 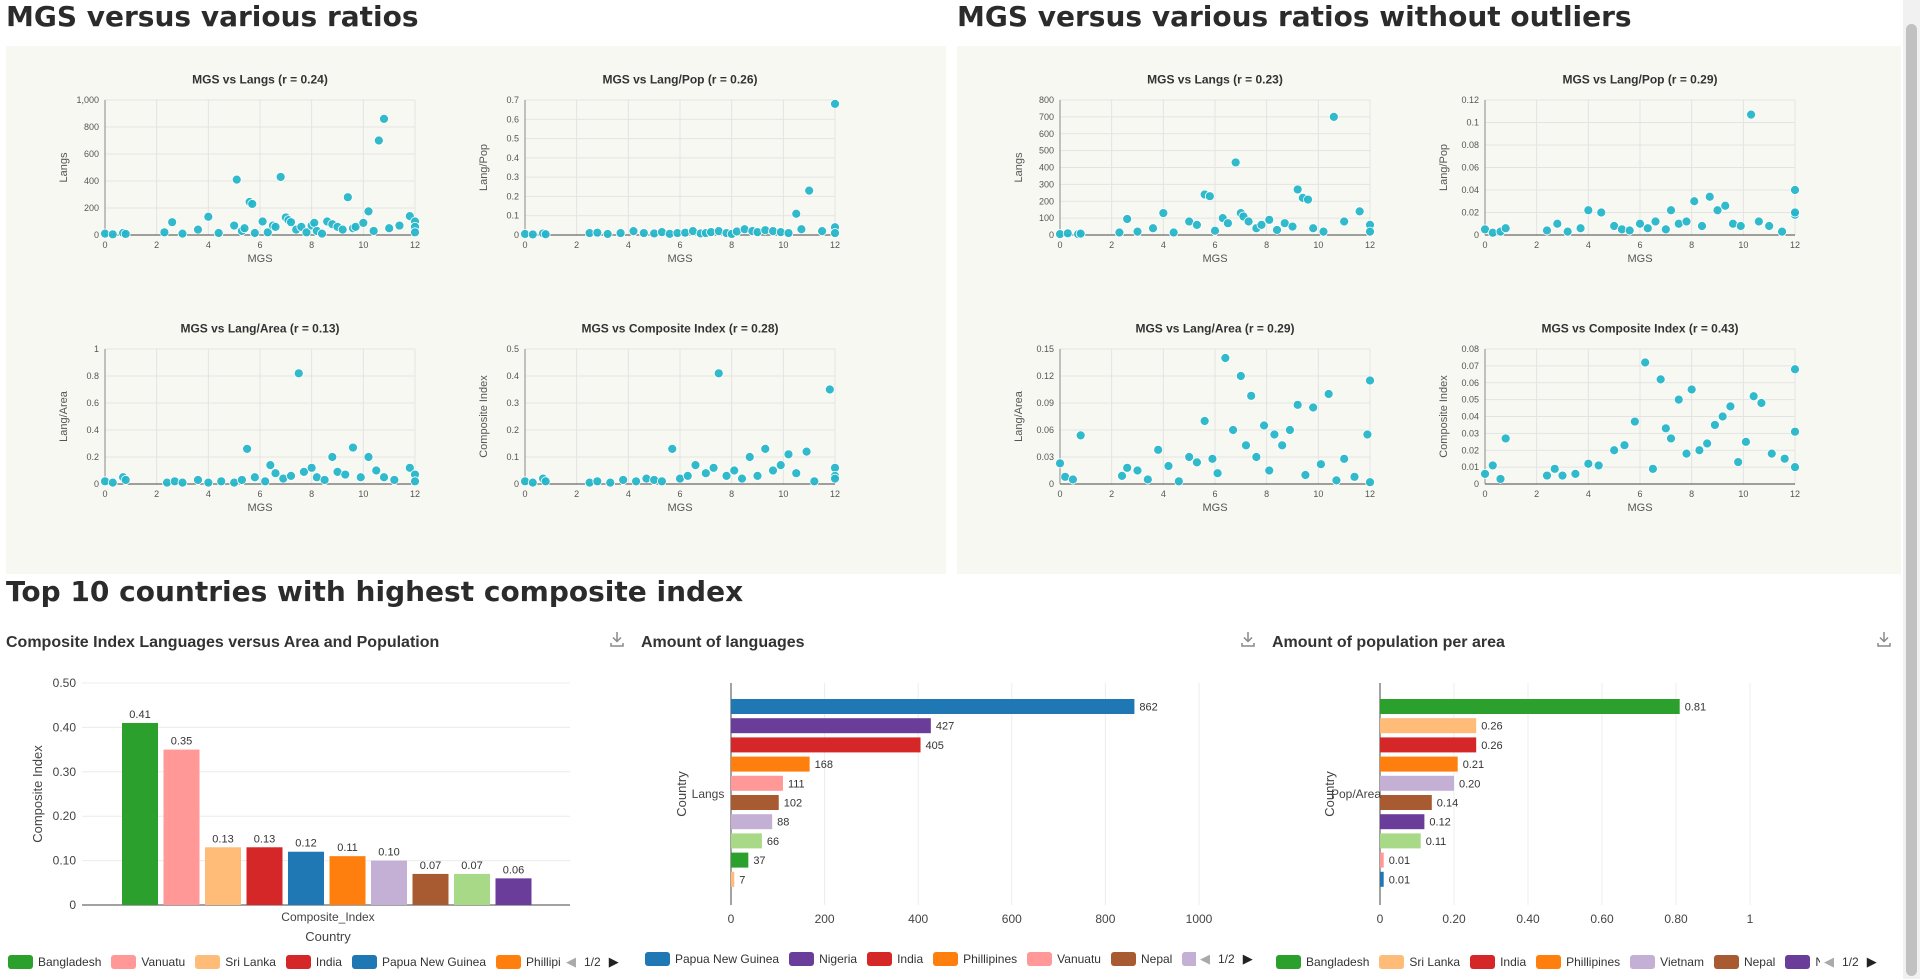 I want to click on y-tick-label: 0.4, so click(x=512, y=376).